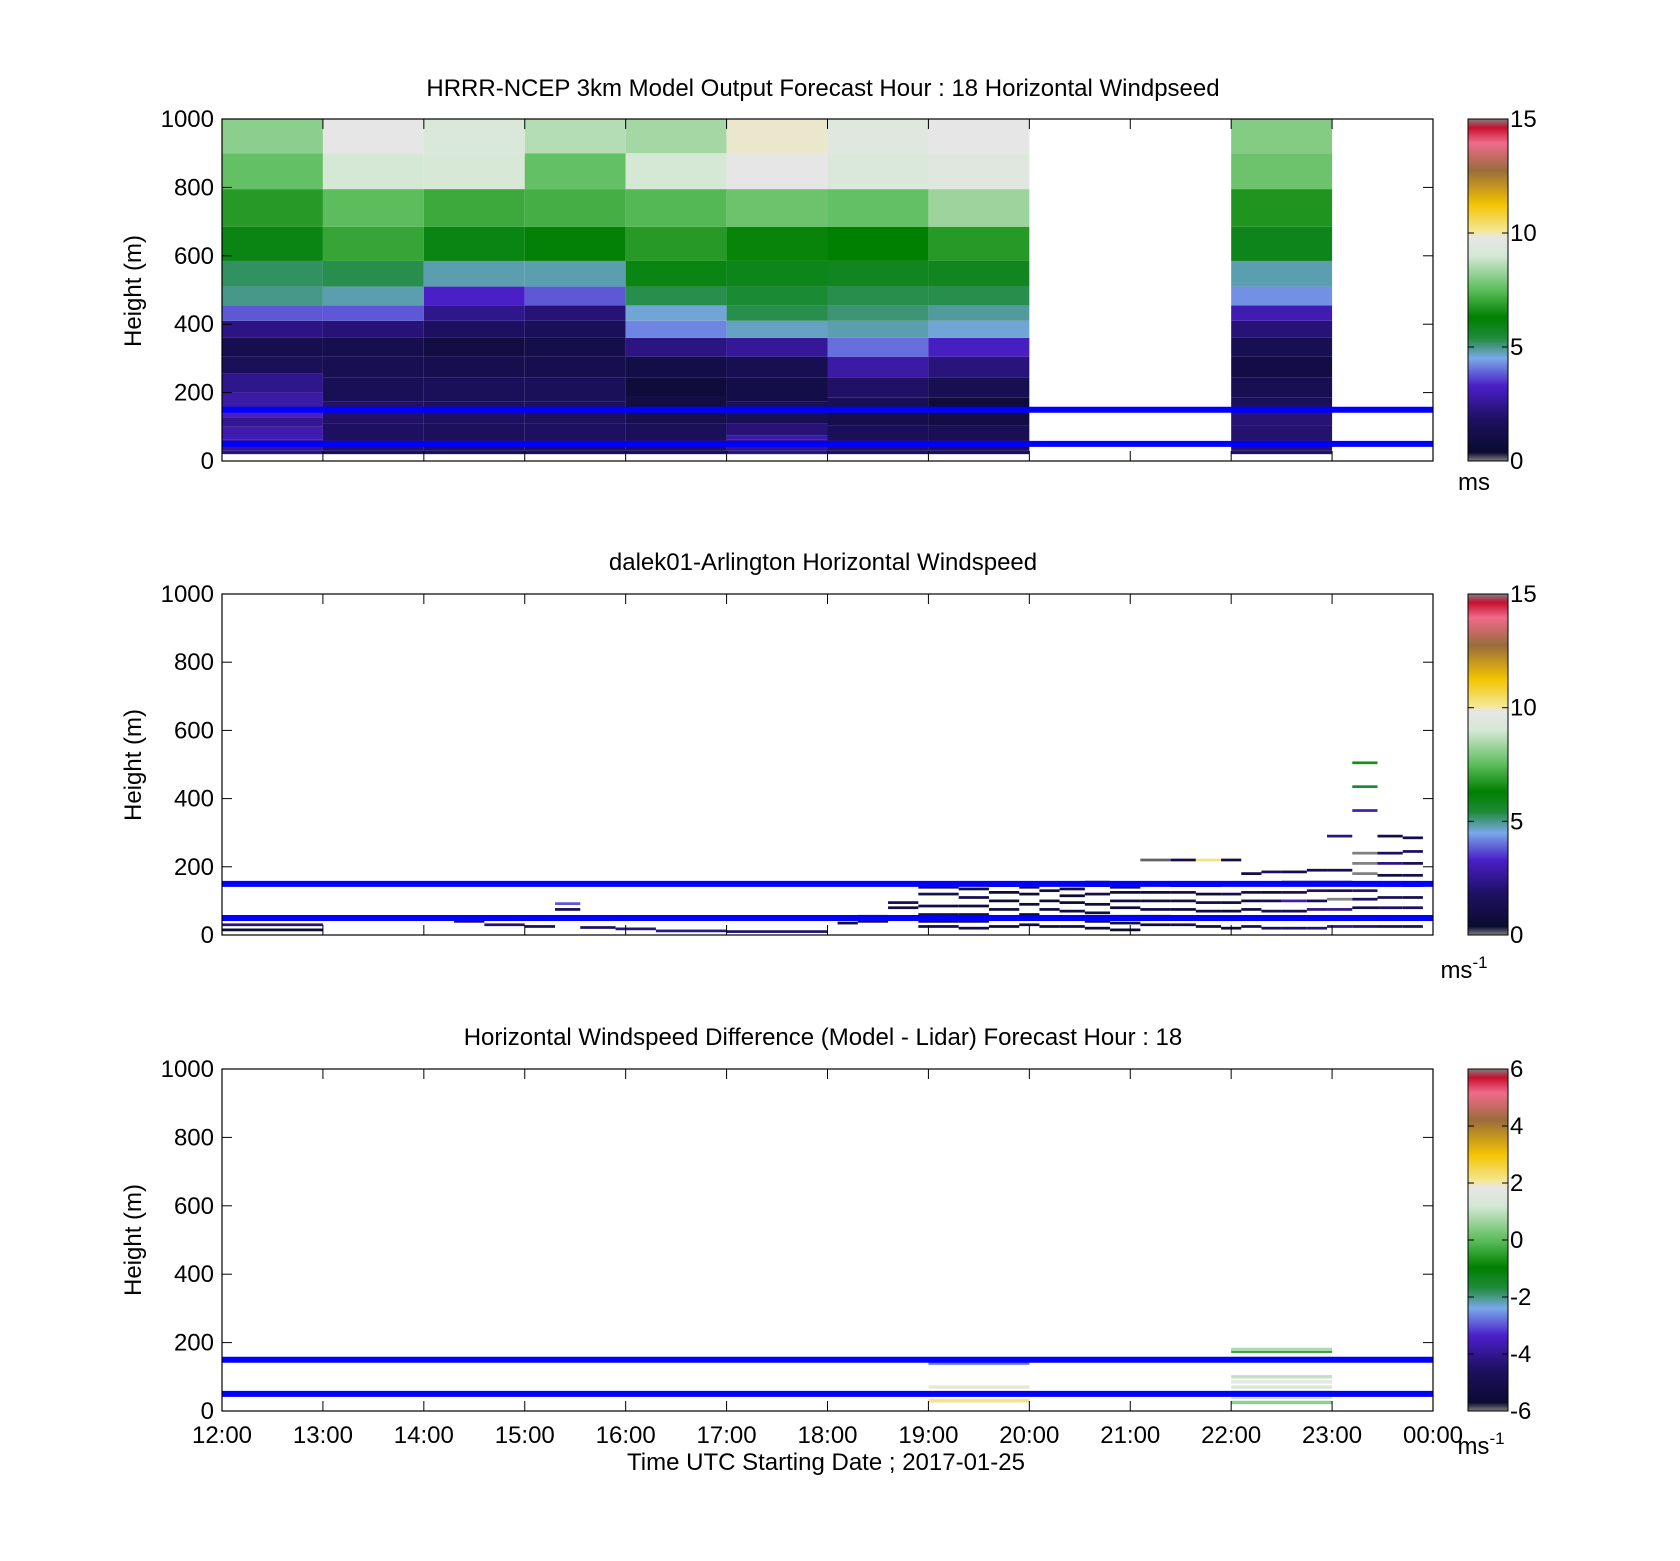 This screenshot has width=1680, height=1561. I want to click on colorbar-tick-label: -2, so click(1520, 1297).